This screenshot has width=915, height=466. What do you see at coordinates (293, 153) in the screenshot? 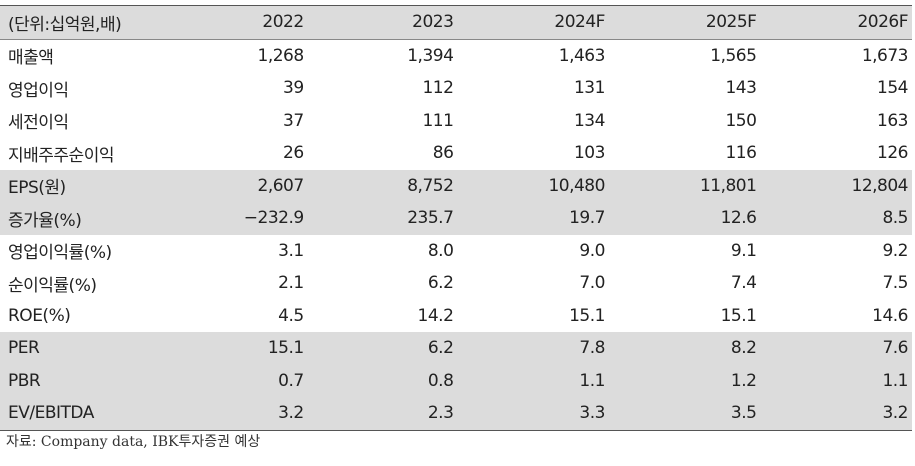
I see `cell: 26` at bounding box center [293, 153].